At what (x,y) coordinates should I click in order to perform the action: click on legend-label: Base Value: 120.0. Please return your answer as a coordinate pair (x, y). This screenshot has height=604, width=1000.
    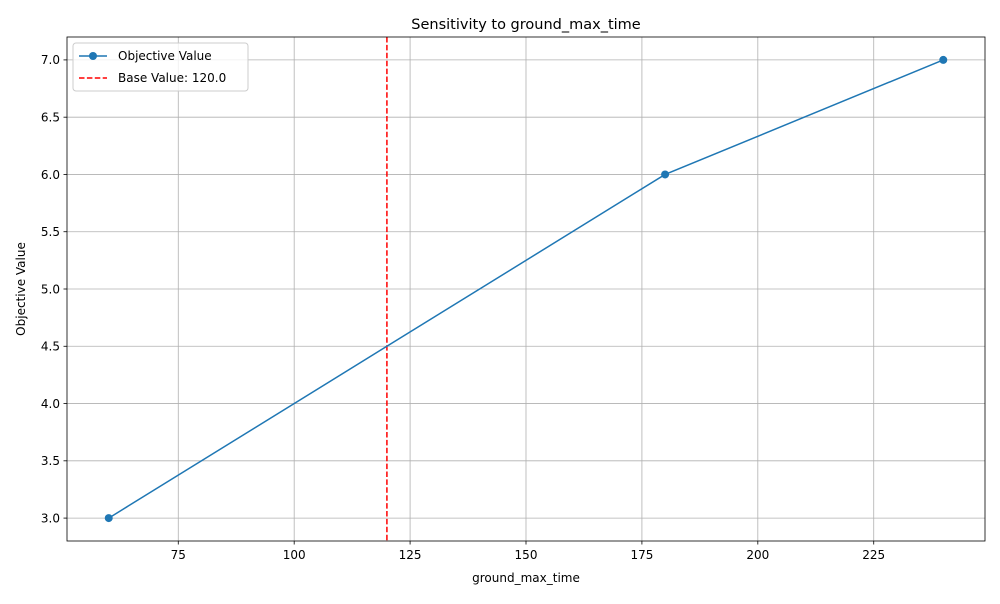
    Looking at the image, I should click on (172, 78).